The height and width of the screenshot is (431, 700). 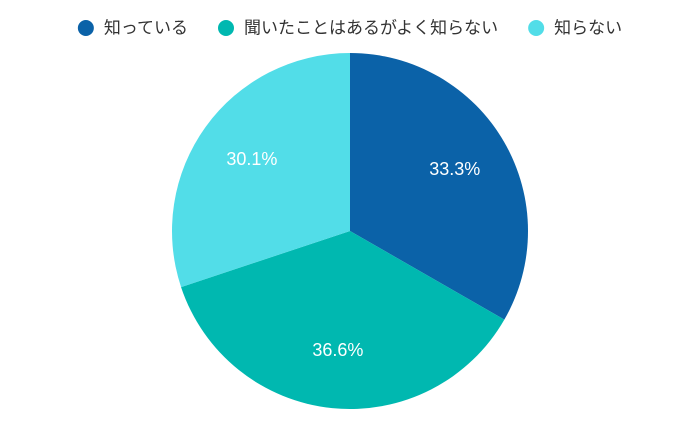 What do you see at coordinates (261, 170) in the screenshot?
I see `pie-slice` at bounding box center [261, 170].